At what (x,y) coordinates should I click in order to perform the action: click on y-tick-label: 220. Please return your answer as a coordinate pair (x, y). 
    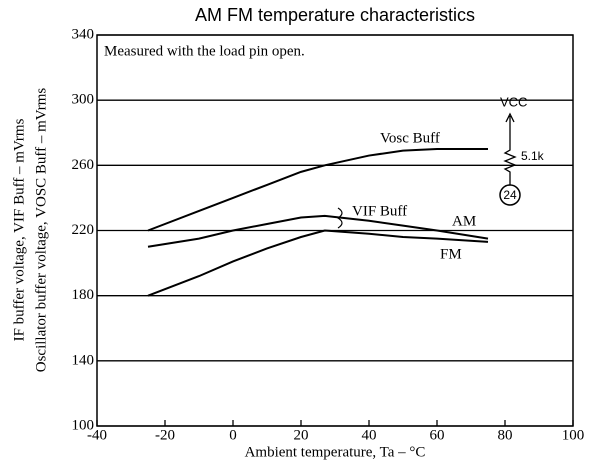
    Looking at the image, I should click on (83, 230).